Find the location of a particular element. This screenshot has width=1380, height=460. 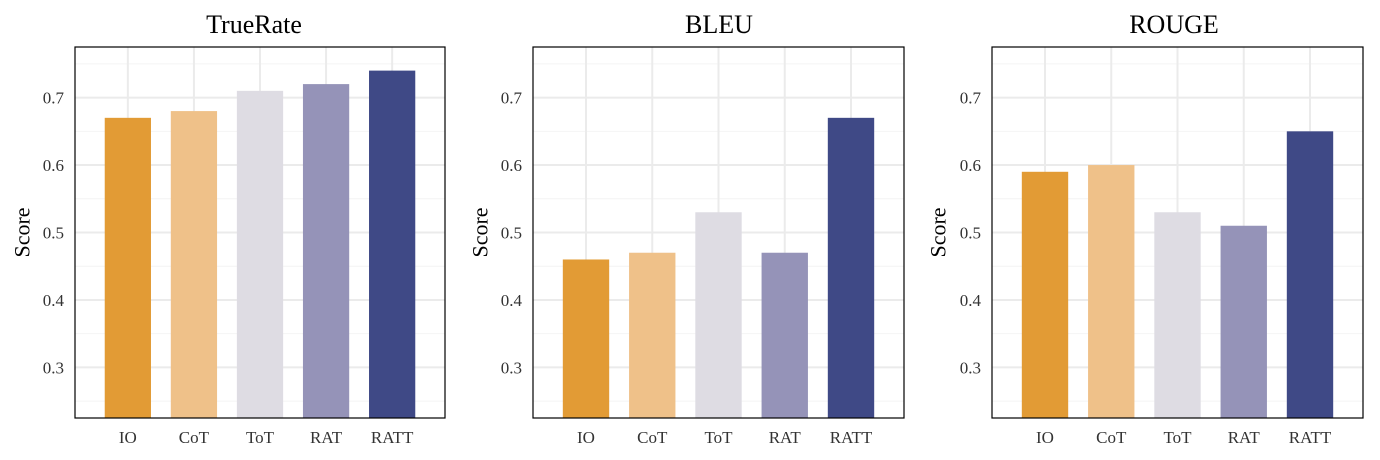

chart-title: ROUGE is located at coordinates (1174, 24).